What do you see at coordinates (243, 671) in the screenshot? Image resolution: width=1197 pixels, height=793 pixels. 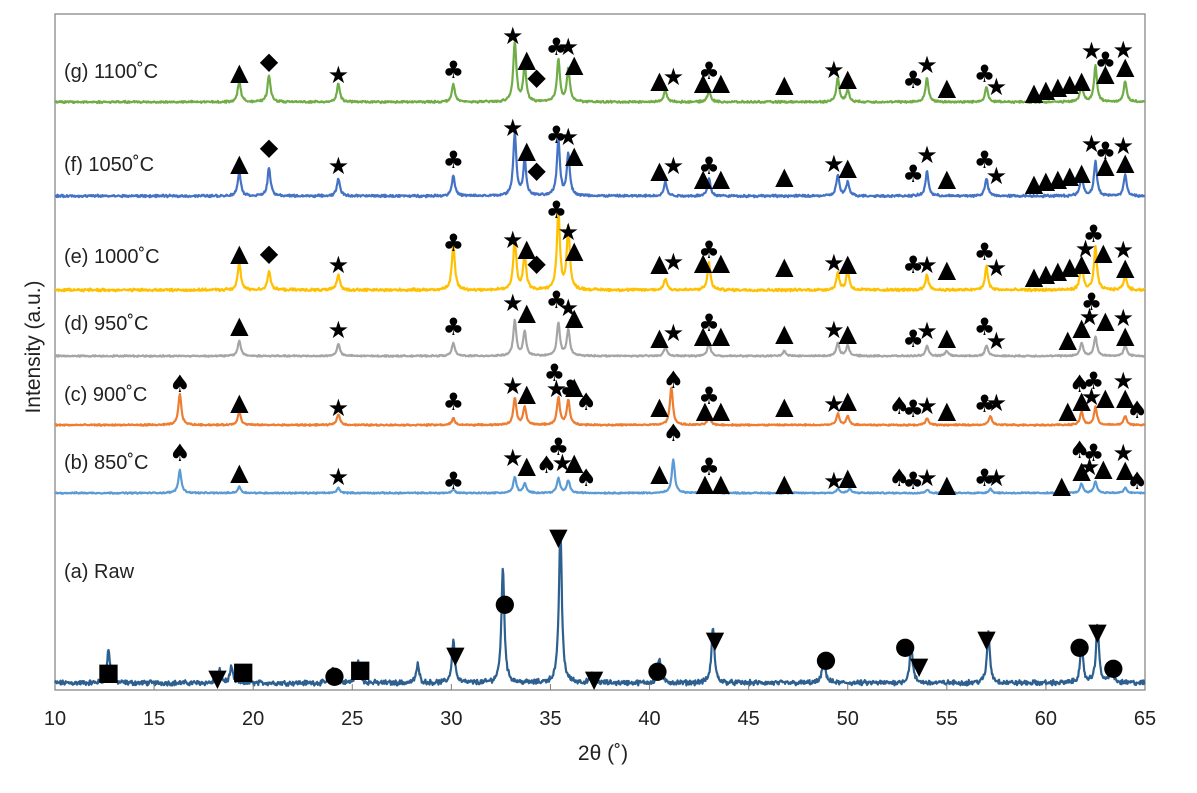 I see `marker-square: ■` at bounding box center [243, 671].